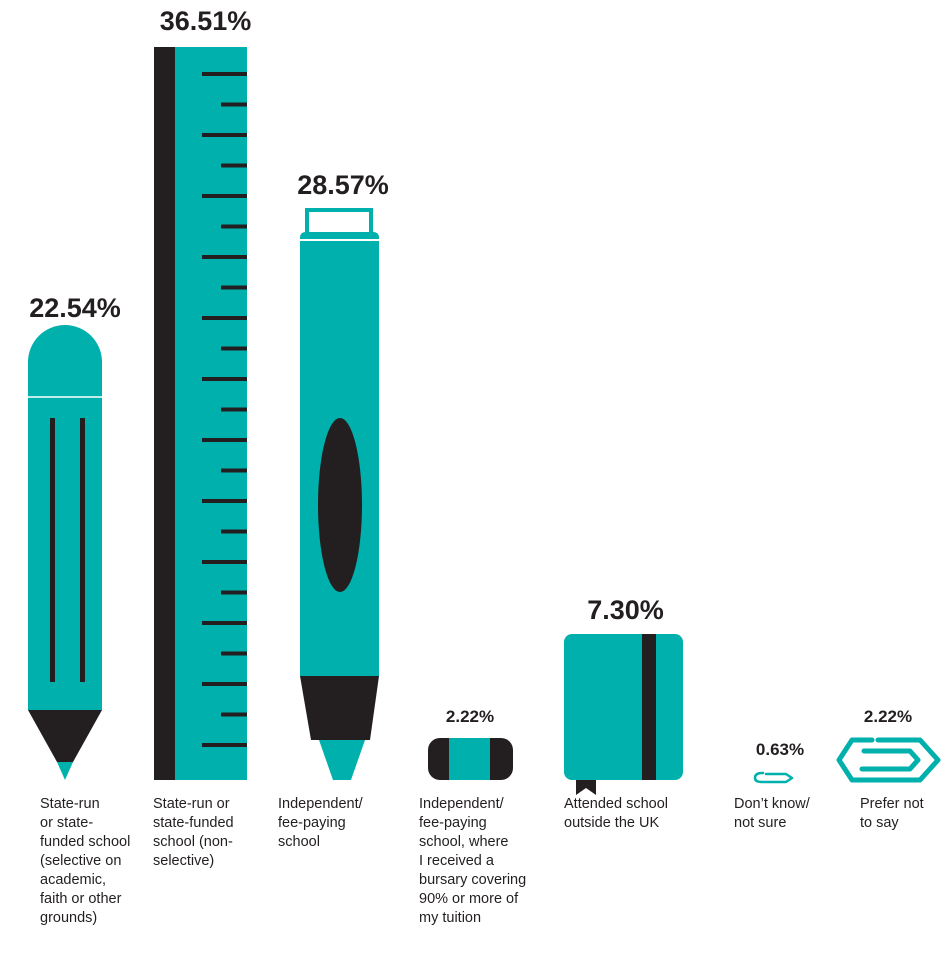  Describe the element at coordinates (892, 804) in the screenshot. I see `category-label-line: Prefer not` at that location.